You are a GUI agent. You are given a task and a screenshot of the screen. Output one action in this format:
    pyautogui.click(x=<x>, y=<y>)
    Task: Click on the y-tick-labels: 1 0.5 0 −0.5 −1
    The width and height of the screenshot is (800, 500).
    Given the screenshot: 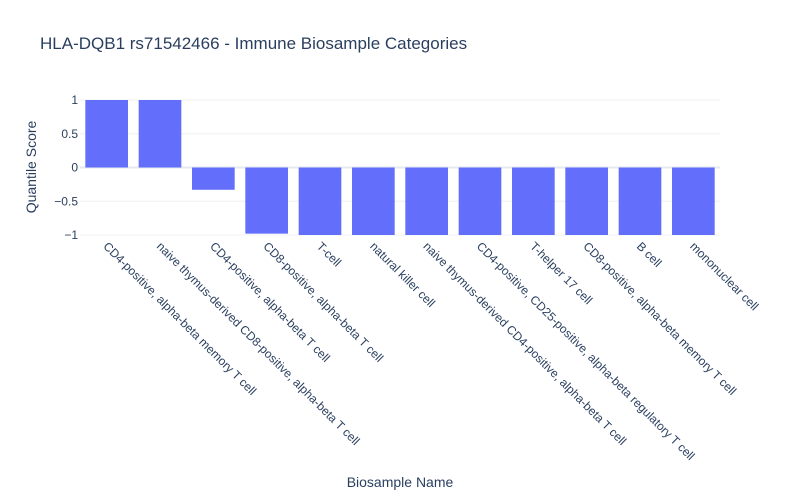 What is the action you would take?
    pyautogui.click(x=66, y=167)
    